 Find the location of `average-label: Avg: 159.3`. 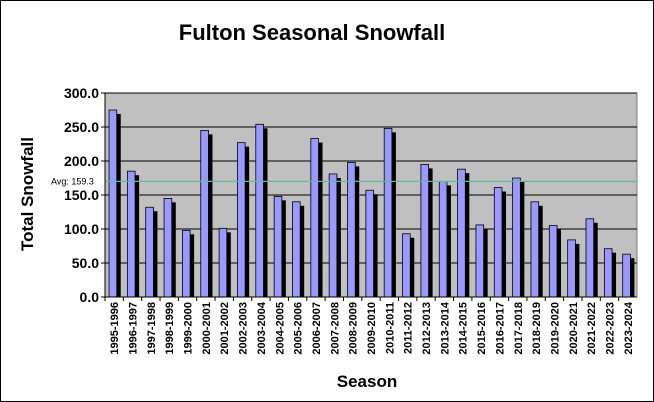

average-label: Avg: 159.3 is located at coordinates (72, 181).